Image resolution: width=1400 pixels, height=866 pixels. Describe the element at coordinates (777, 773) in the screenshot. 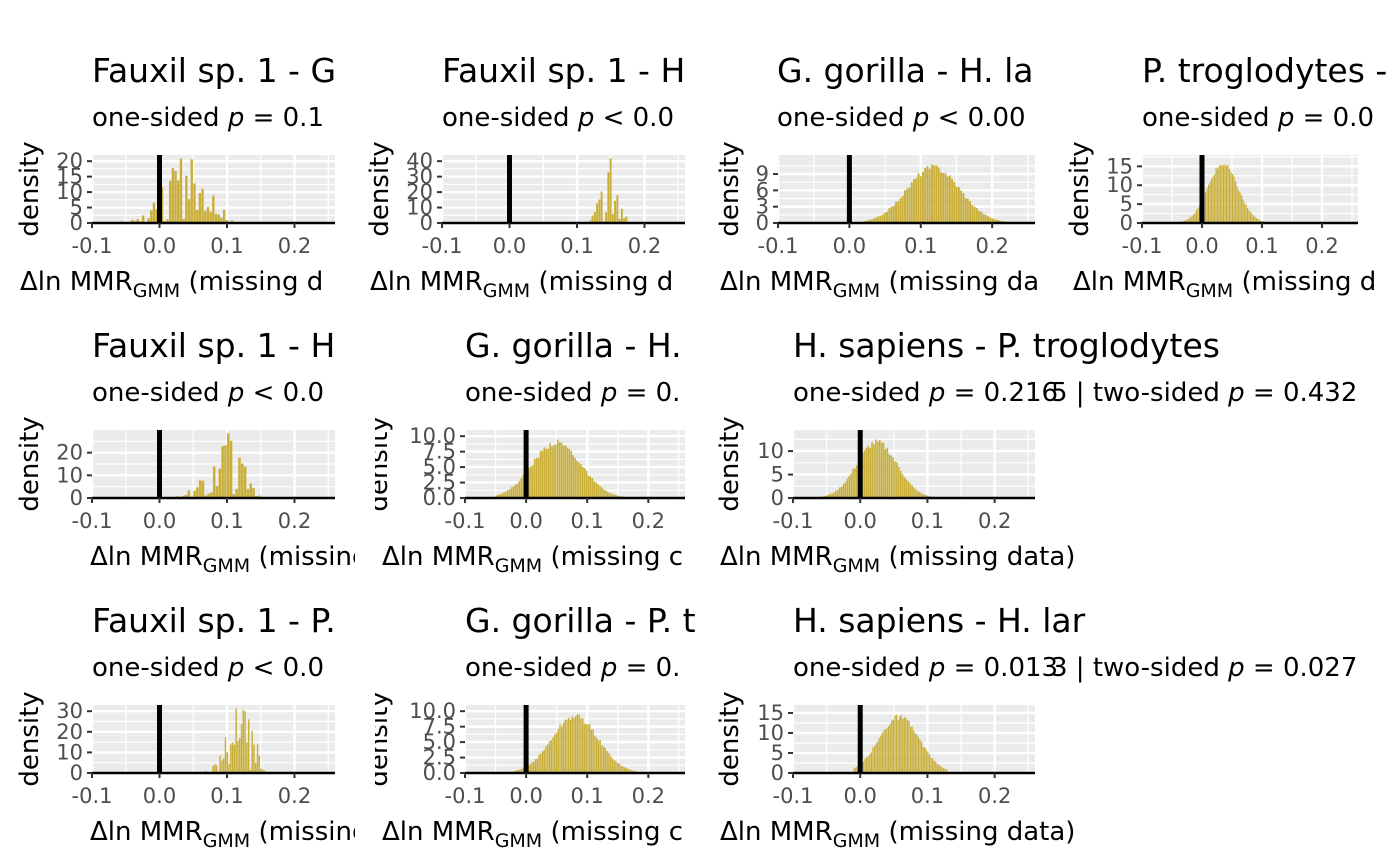

I see `y-tick-label: 0` at that location.